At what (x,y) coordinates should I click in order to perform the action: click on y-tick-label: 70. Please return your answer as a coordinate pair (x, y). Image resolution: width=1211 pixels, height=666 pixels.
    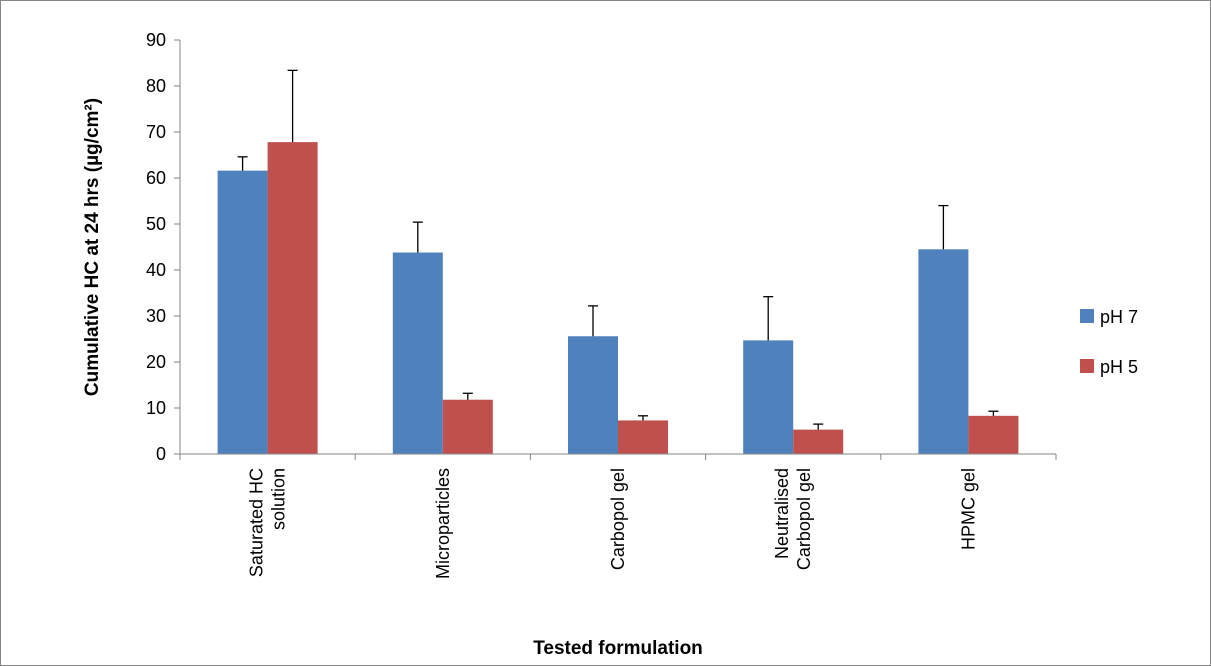
    Looking at the image, I should click on (156, 132).